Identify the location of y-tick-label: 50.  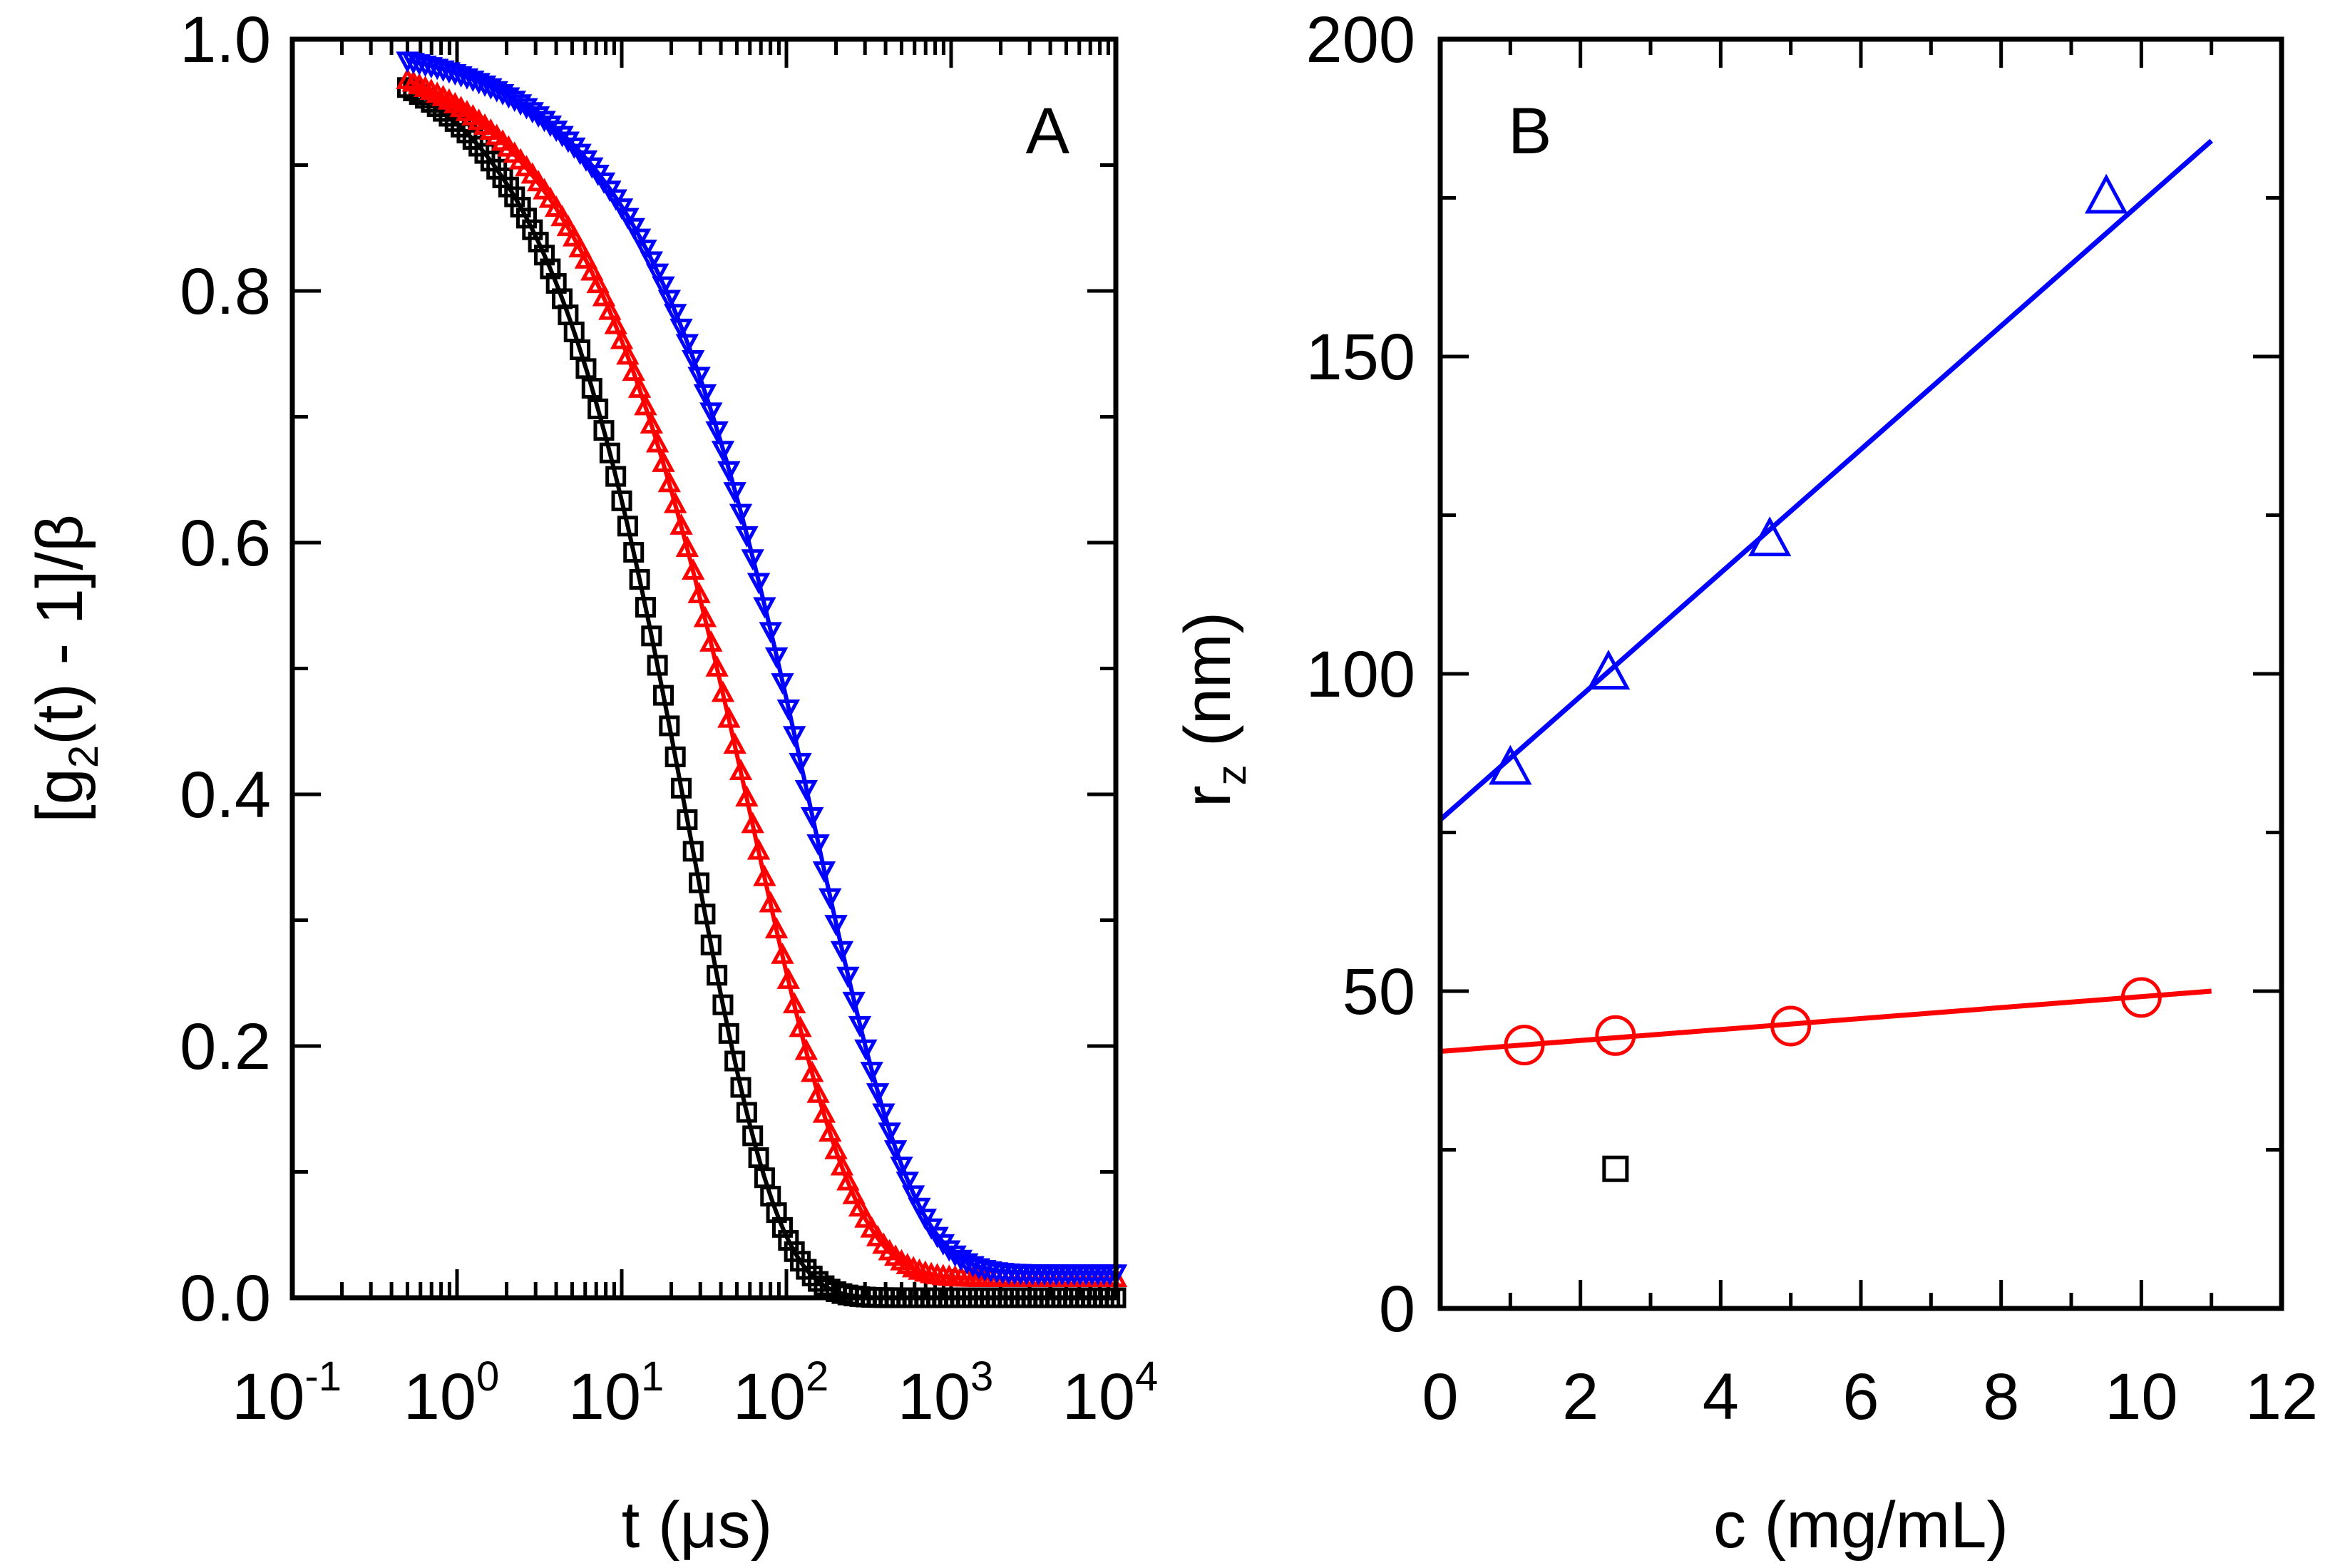
(1379, 991).